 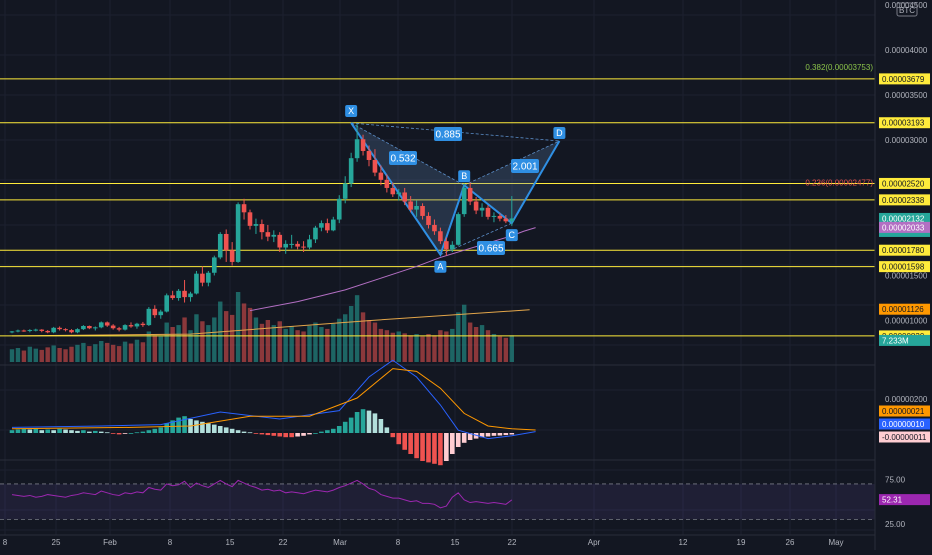 What do you see at coordinates (407, 154) in the screenshot?
I see `pattern-ratio-line` at bounding box center [407, 154].